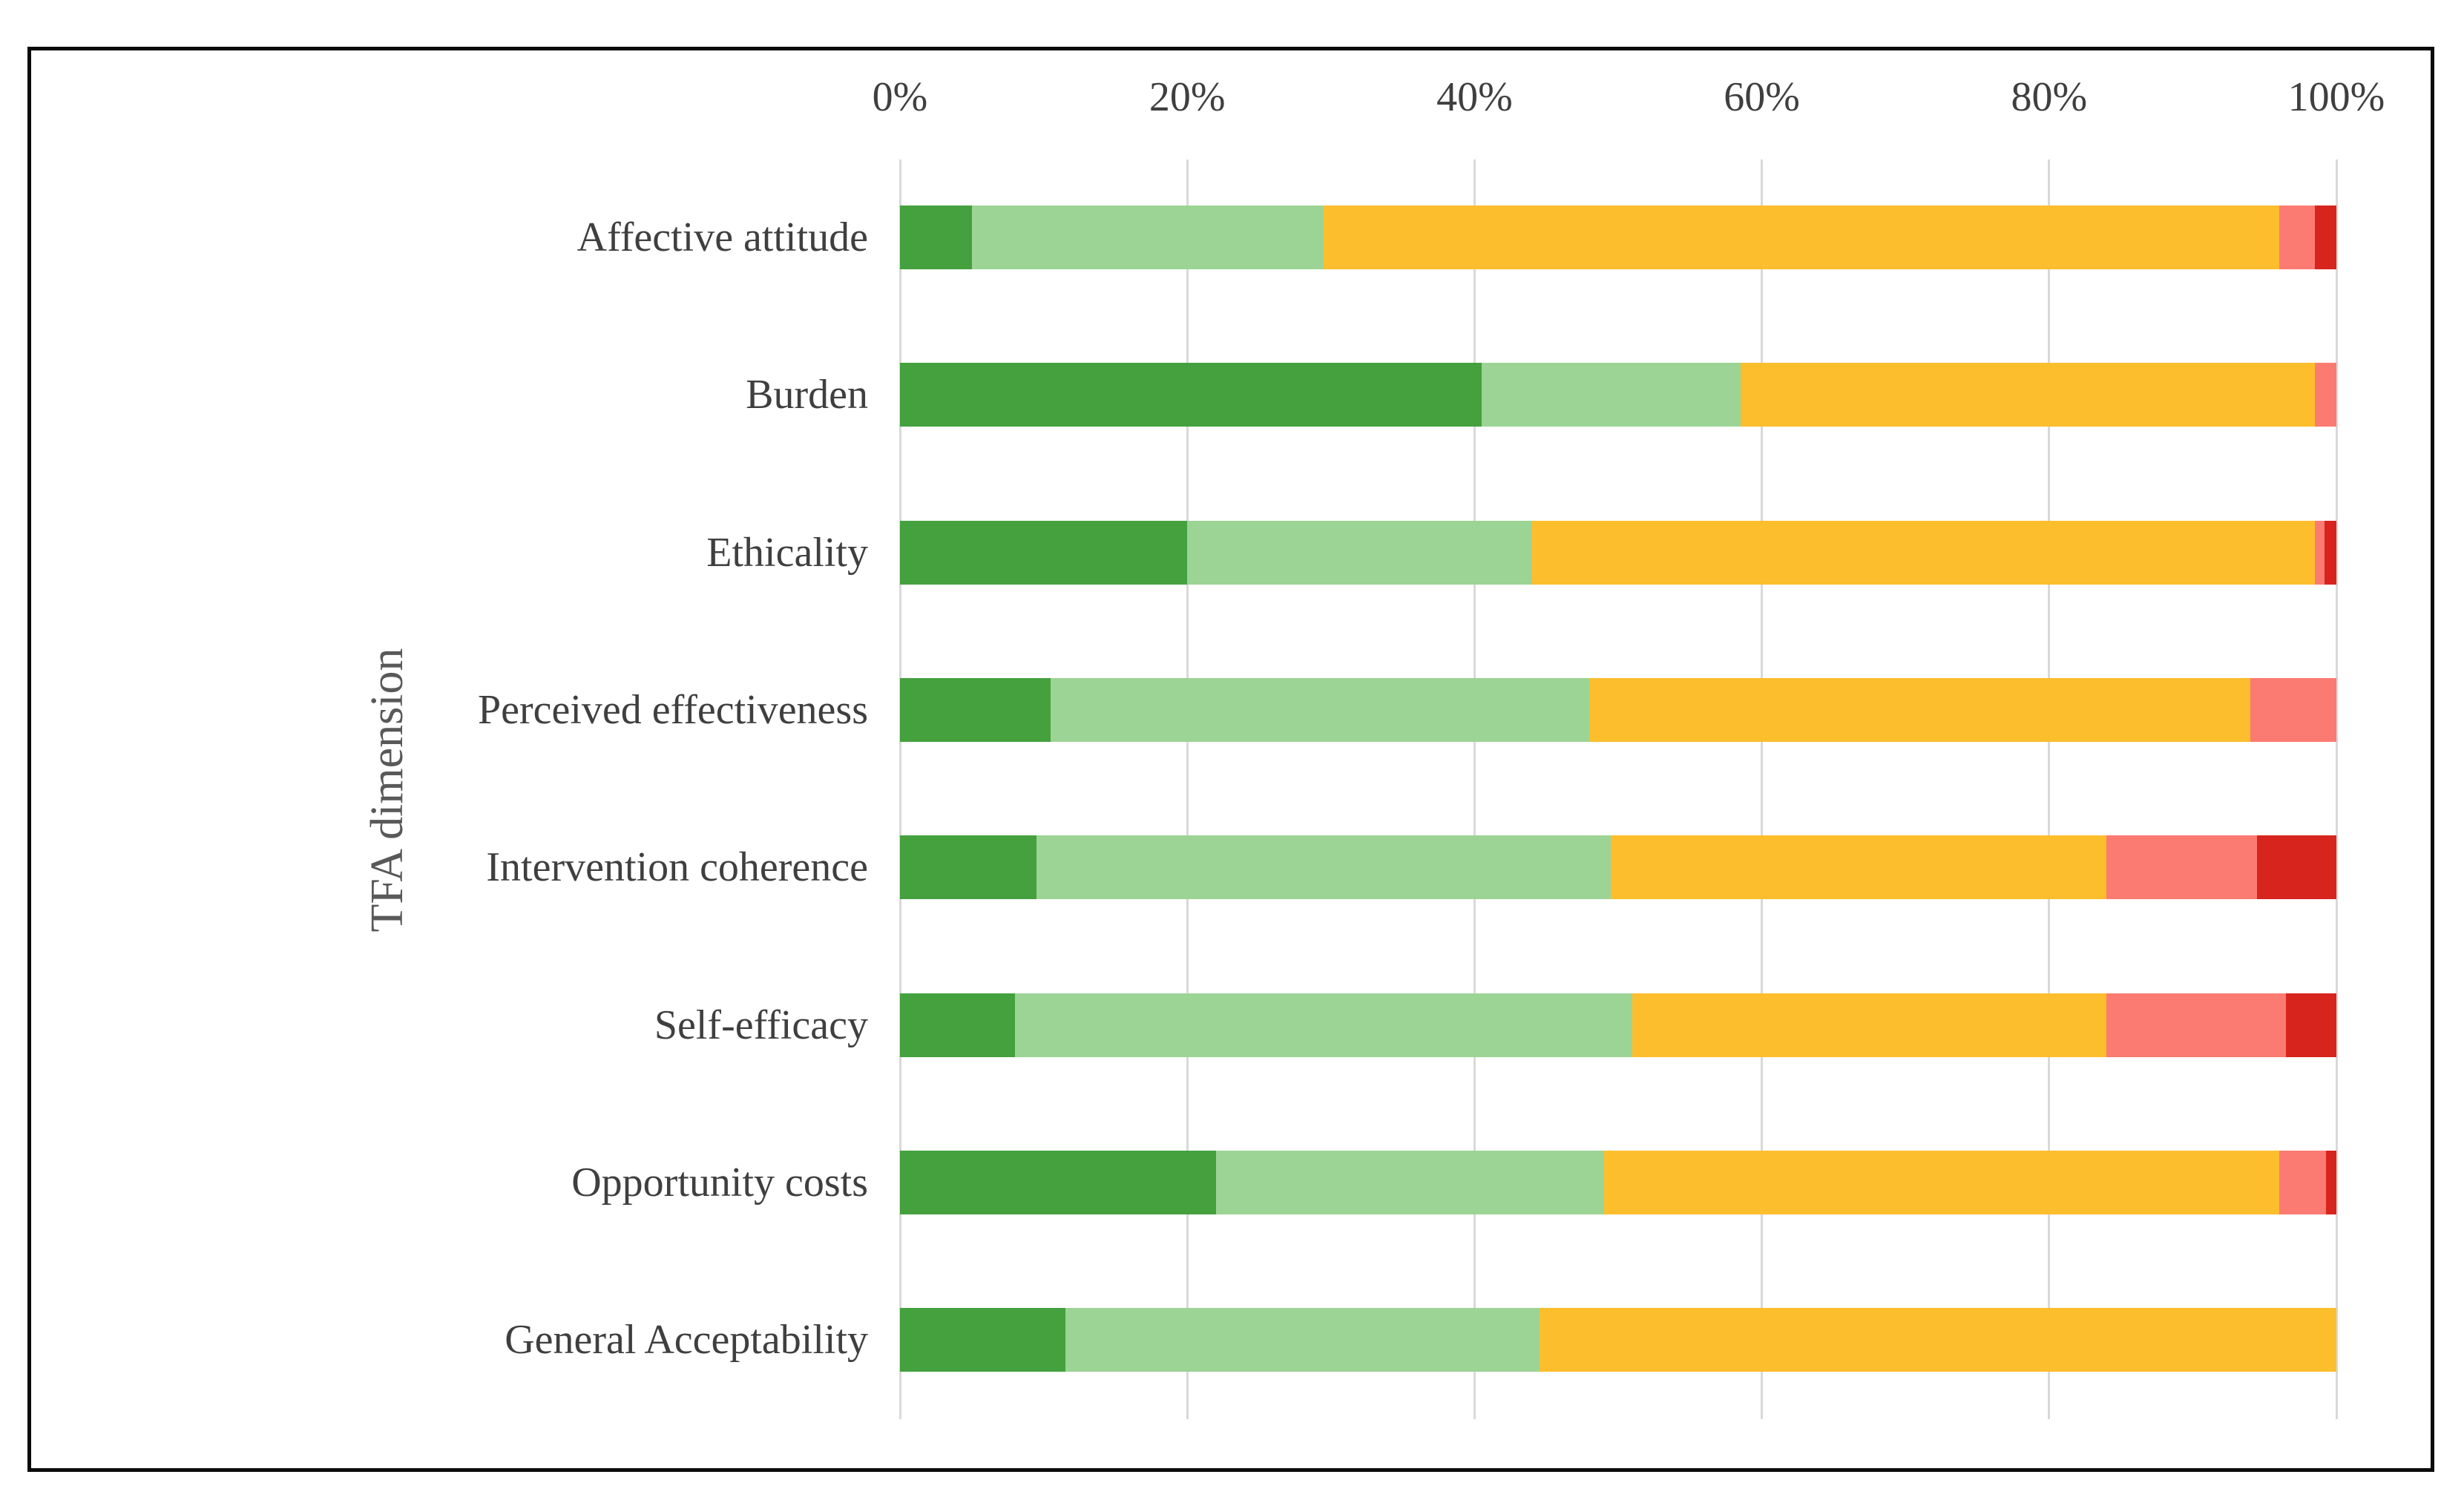 The width and height of the screenshot is (2464, 1506). What do you see at coordinates (1762, 97) in the screenshot?
I see `x-tick-label: 60%` at bounding box center [1762, 97].